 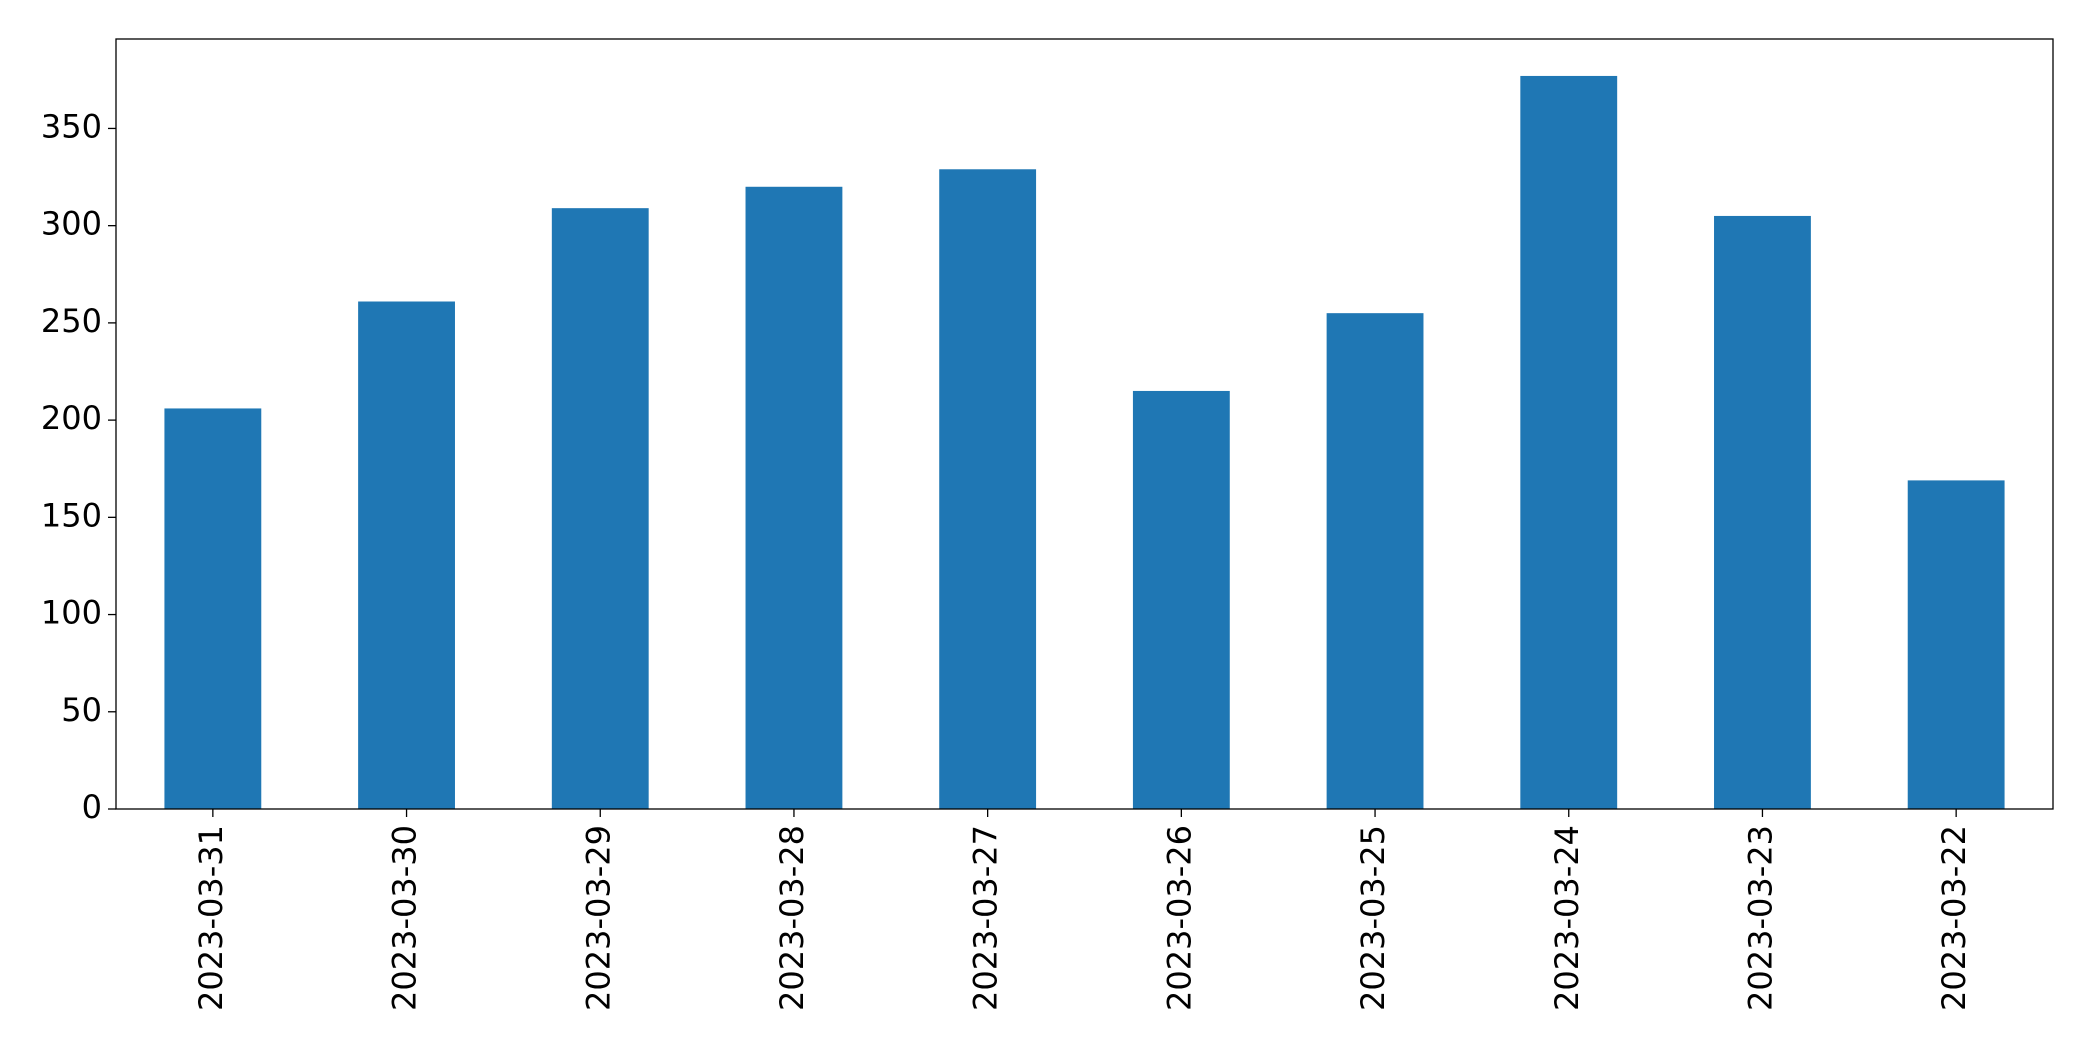 What do you see at coordinates (71, 321) in the screenshot?
I see `y-tick-label: 250` at bounding box center [71, 321].